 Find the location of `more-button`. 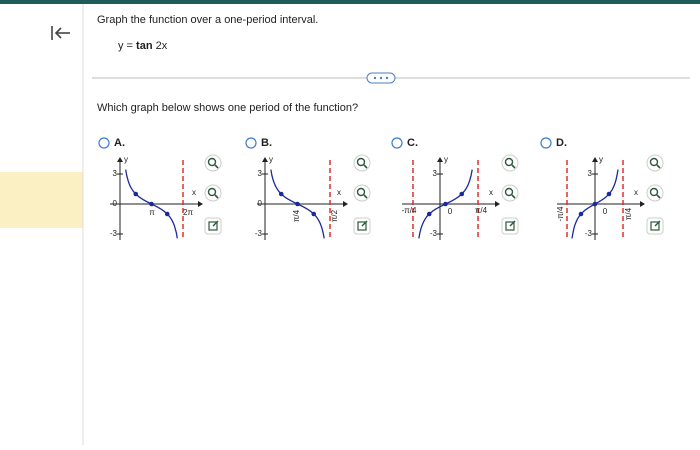

more-button is located at coordinates (381, 78).